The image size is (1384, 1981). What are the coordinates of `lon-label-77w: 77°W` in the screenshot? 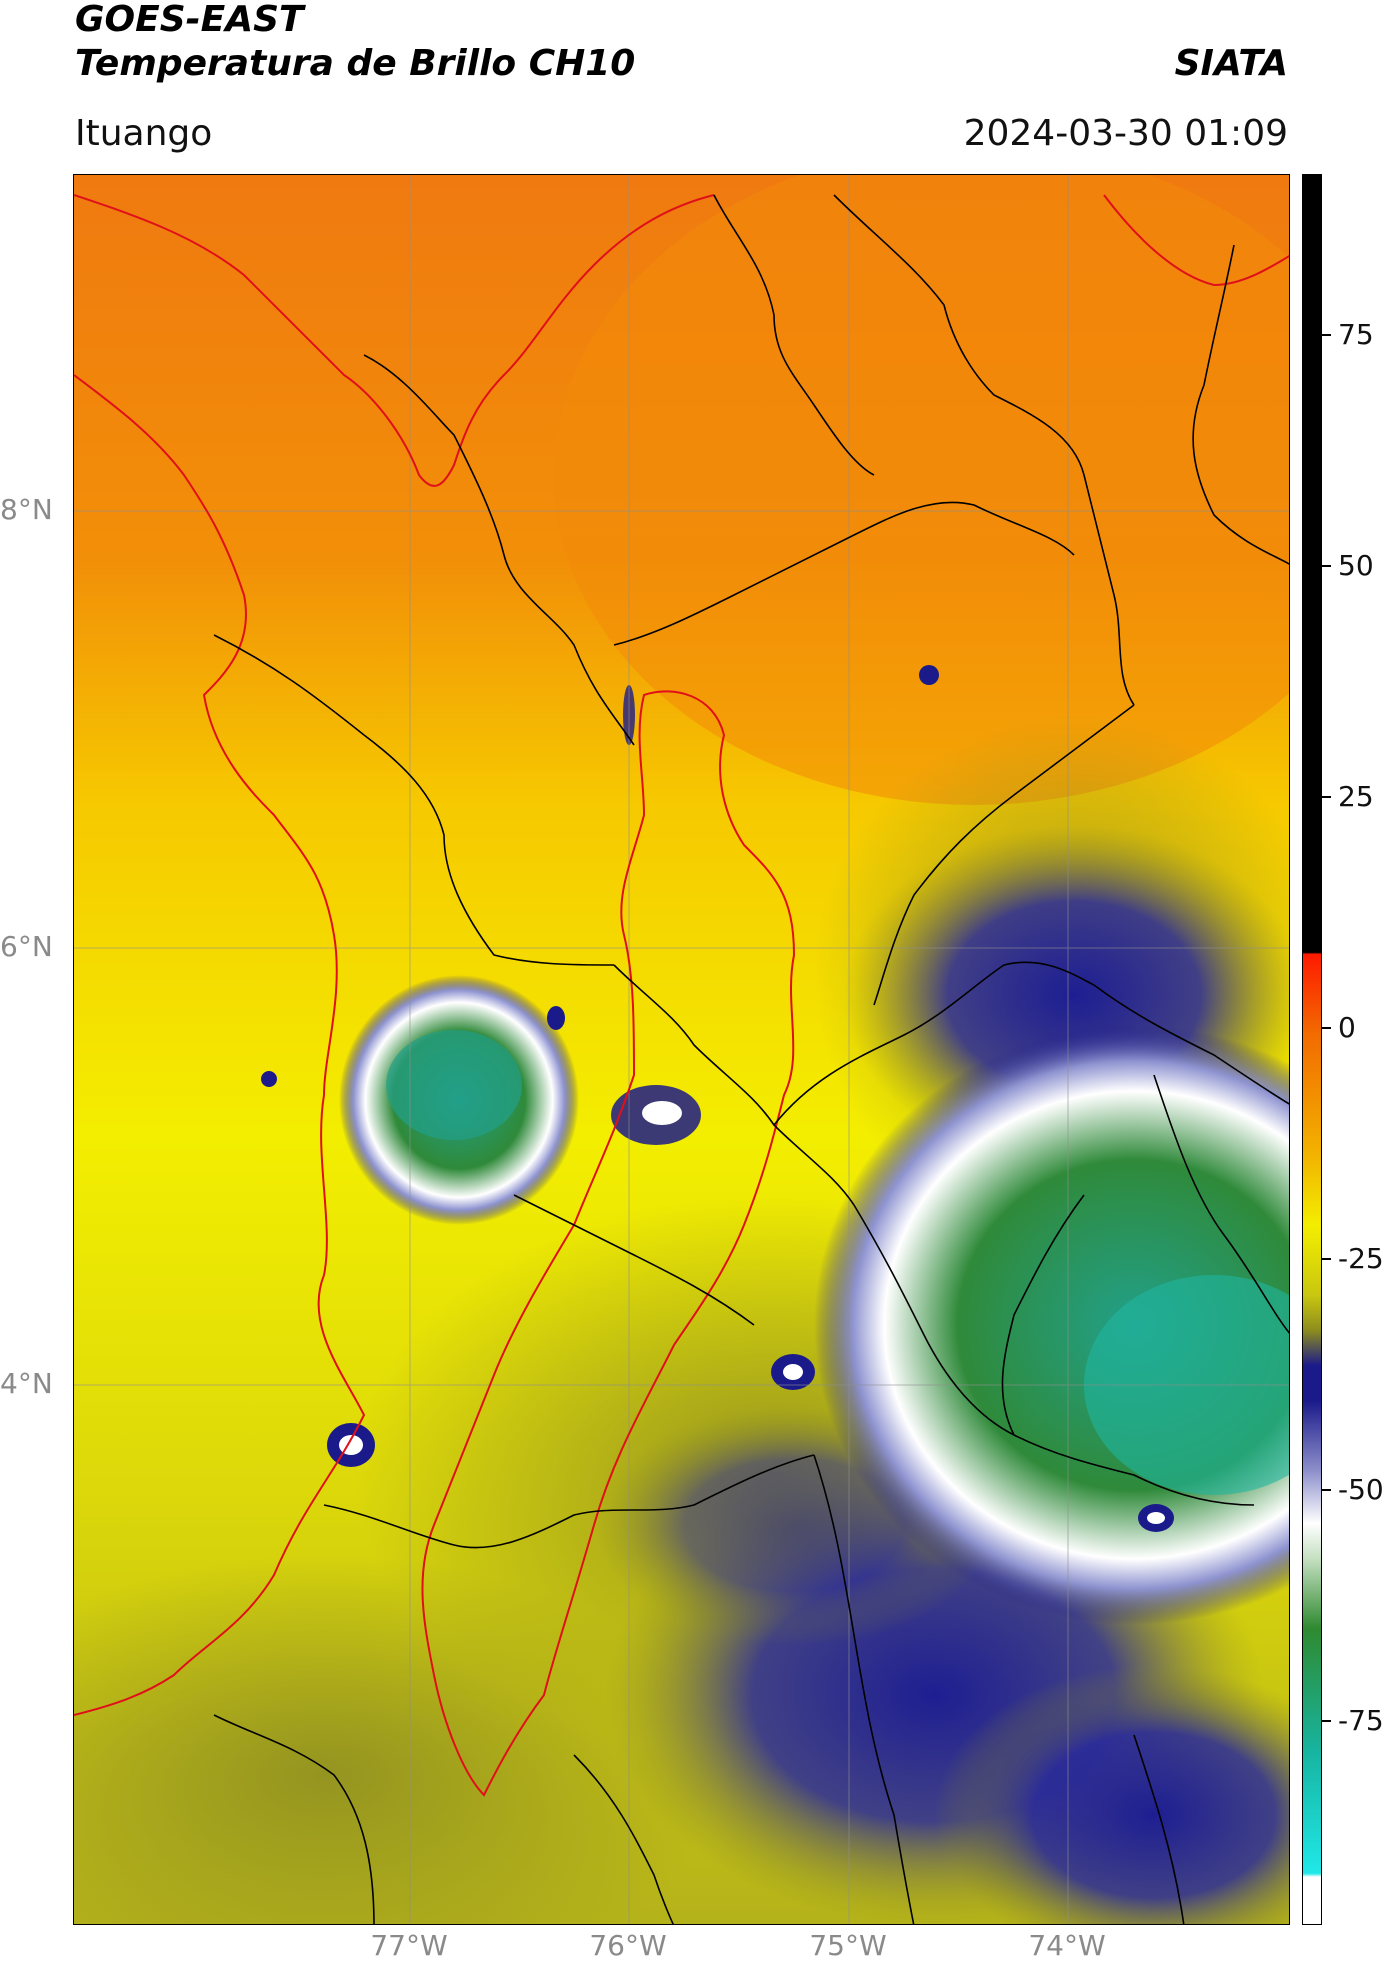 It's located at (409, 1945).